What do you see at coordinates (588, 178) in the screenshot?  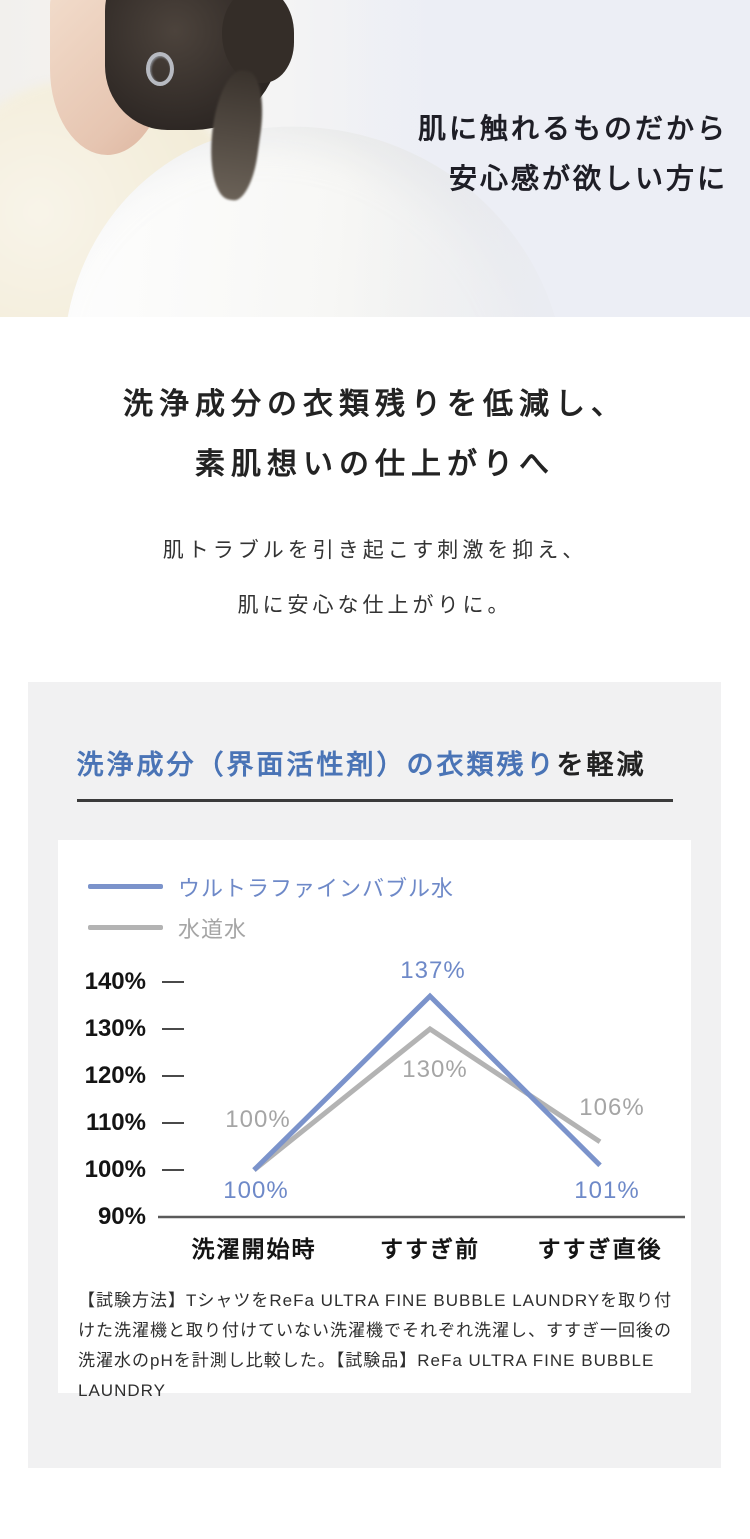 I see `hero-tagline-line2: 安心感が欲しい方に` at bounding box center [588, 178].